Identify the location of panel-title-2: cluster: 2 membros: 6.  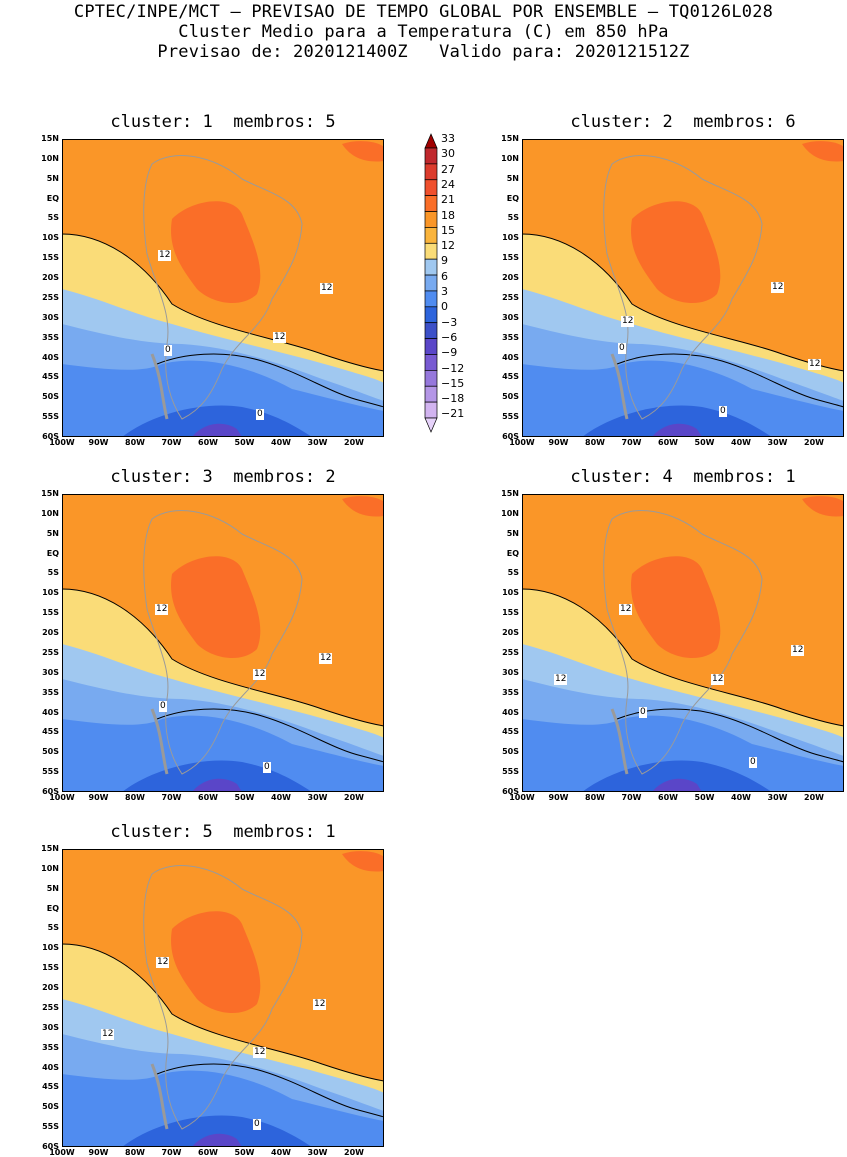
(683, 122).